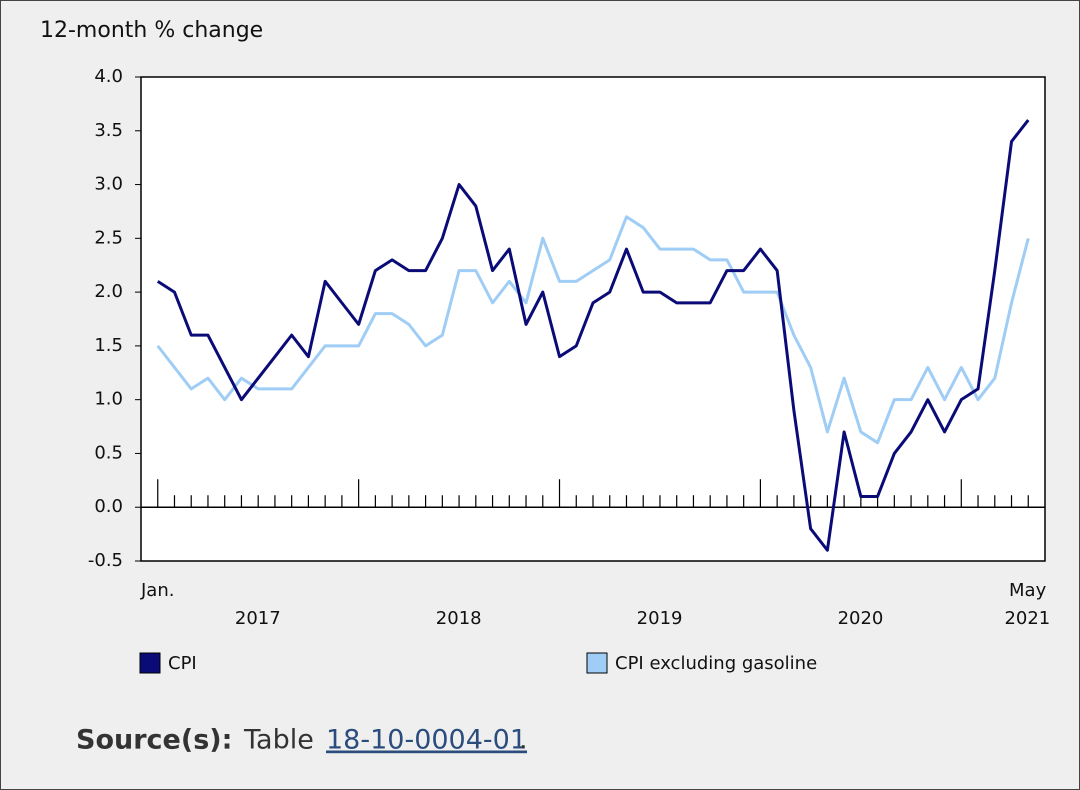 The width and height of the screenshot is (1080, 790). Describe the element at coordinates (108, 130) in the screenshot. I see `y-tick-label: 3.5` at that location.